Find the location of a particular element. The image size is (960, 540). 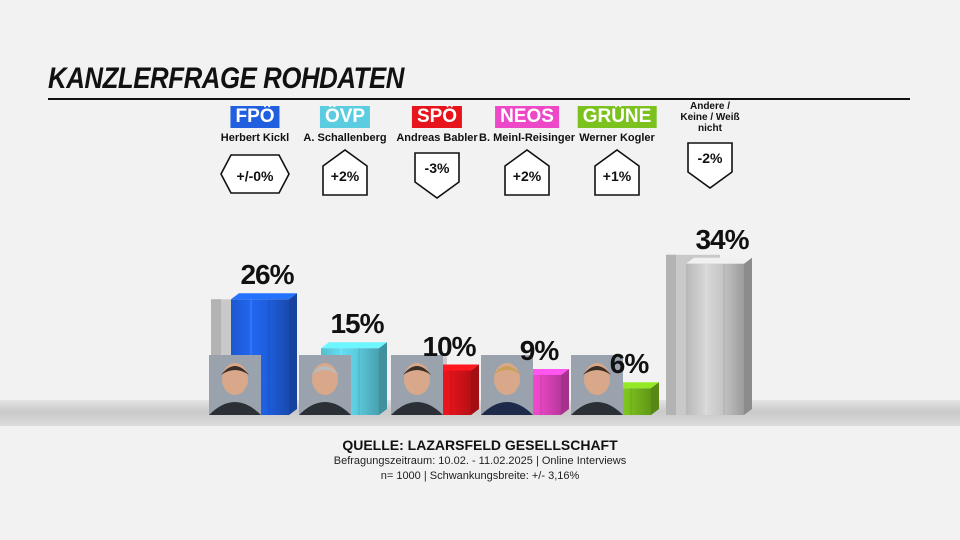

candidate-name-4: Werner Kogler is located at coordinates (617, 138).